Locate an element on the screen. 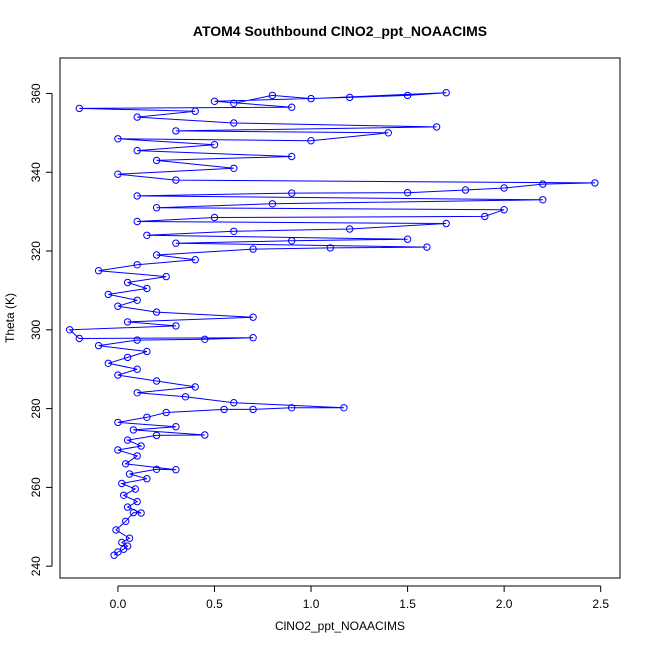 This screenshot has height=650, width=650. x-axis-label: ClNO2_ppt_NOAACIMS is located at coordinates (340, 626).